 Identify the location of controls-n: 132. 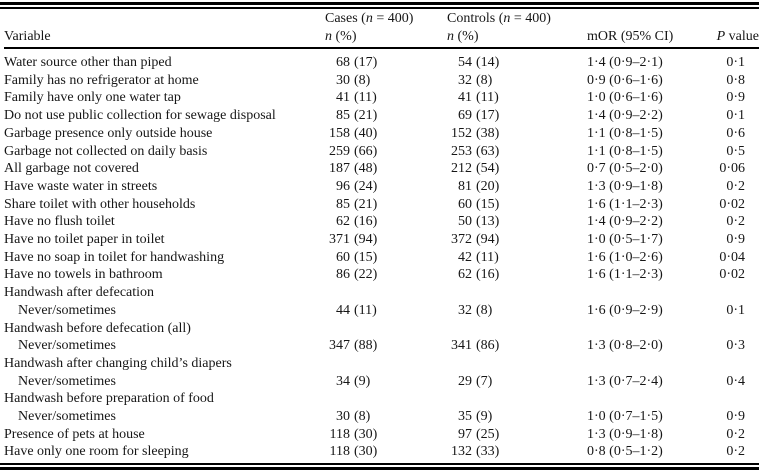
(461, 452).